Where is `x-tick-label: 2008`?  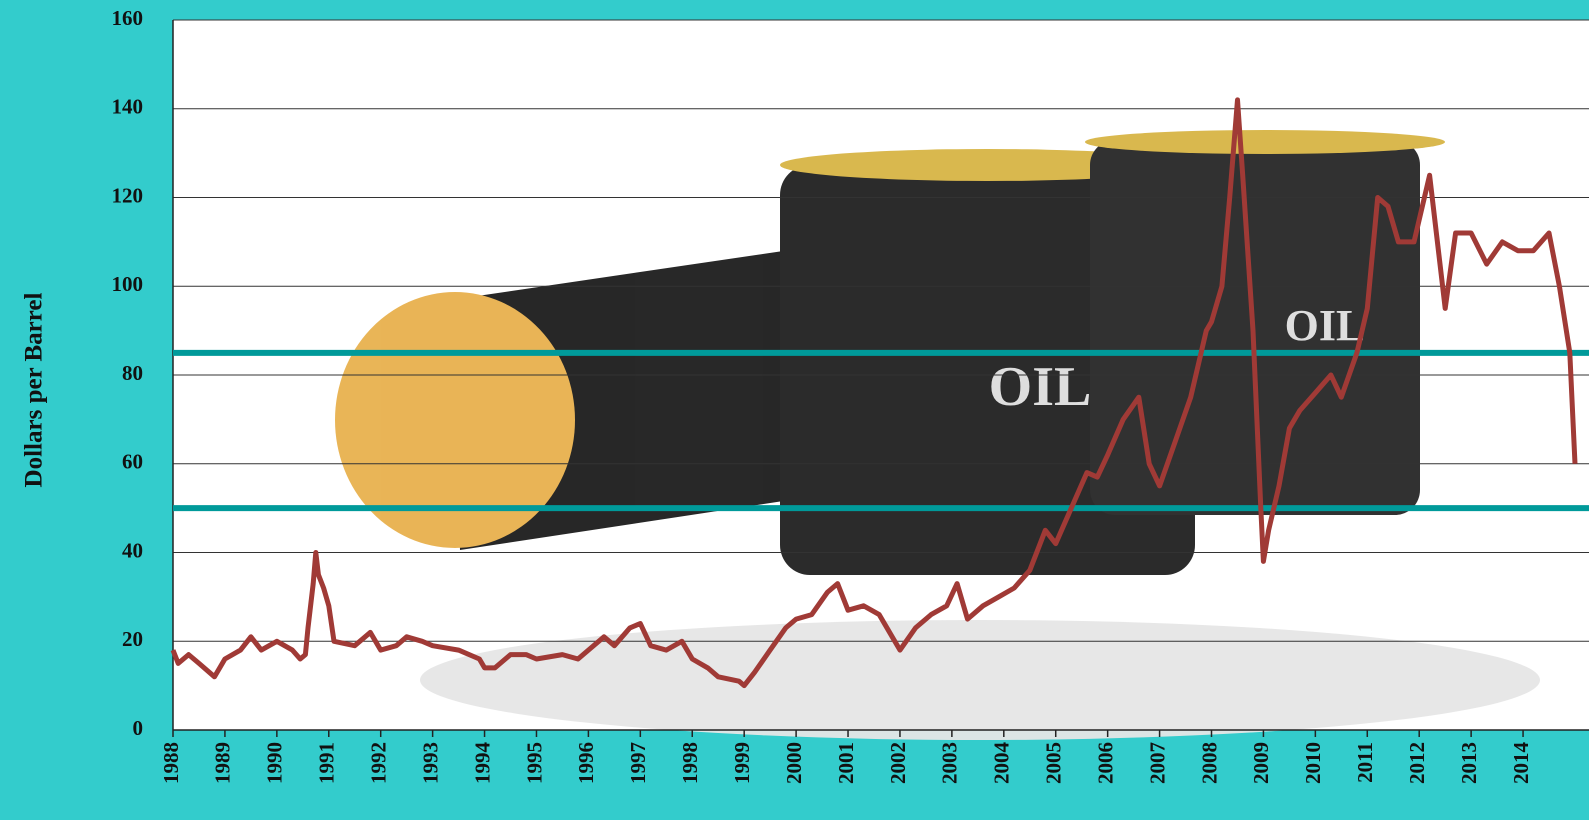 x-tick-label: 2008 is located at coordinates (1209, 763).